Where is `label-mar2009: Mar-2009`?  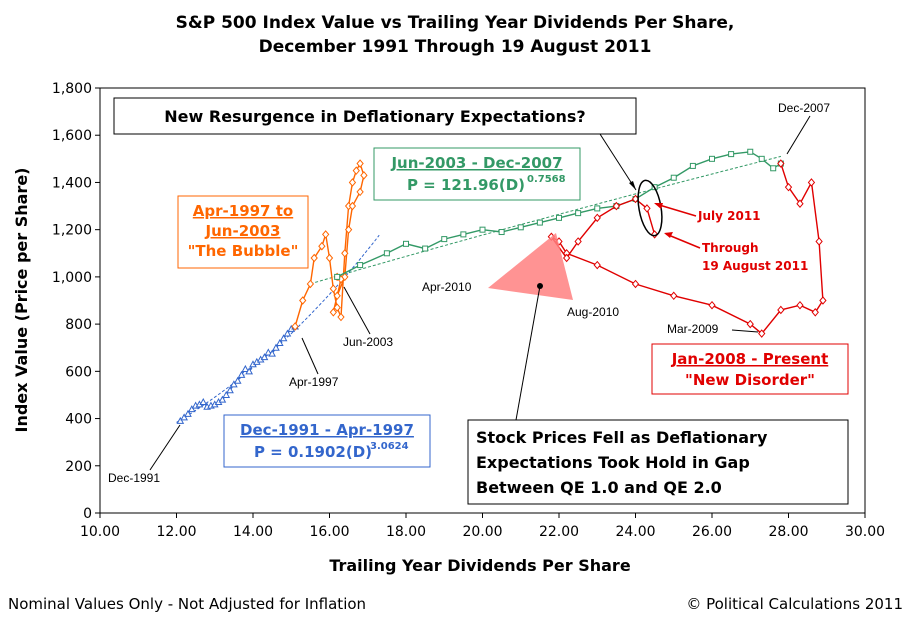 label-mar2009: Mar-2009 is located at coordinates (693, 329).